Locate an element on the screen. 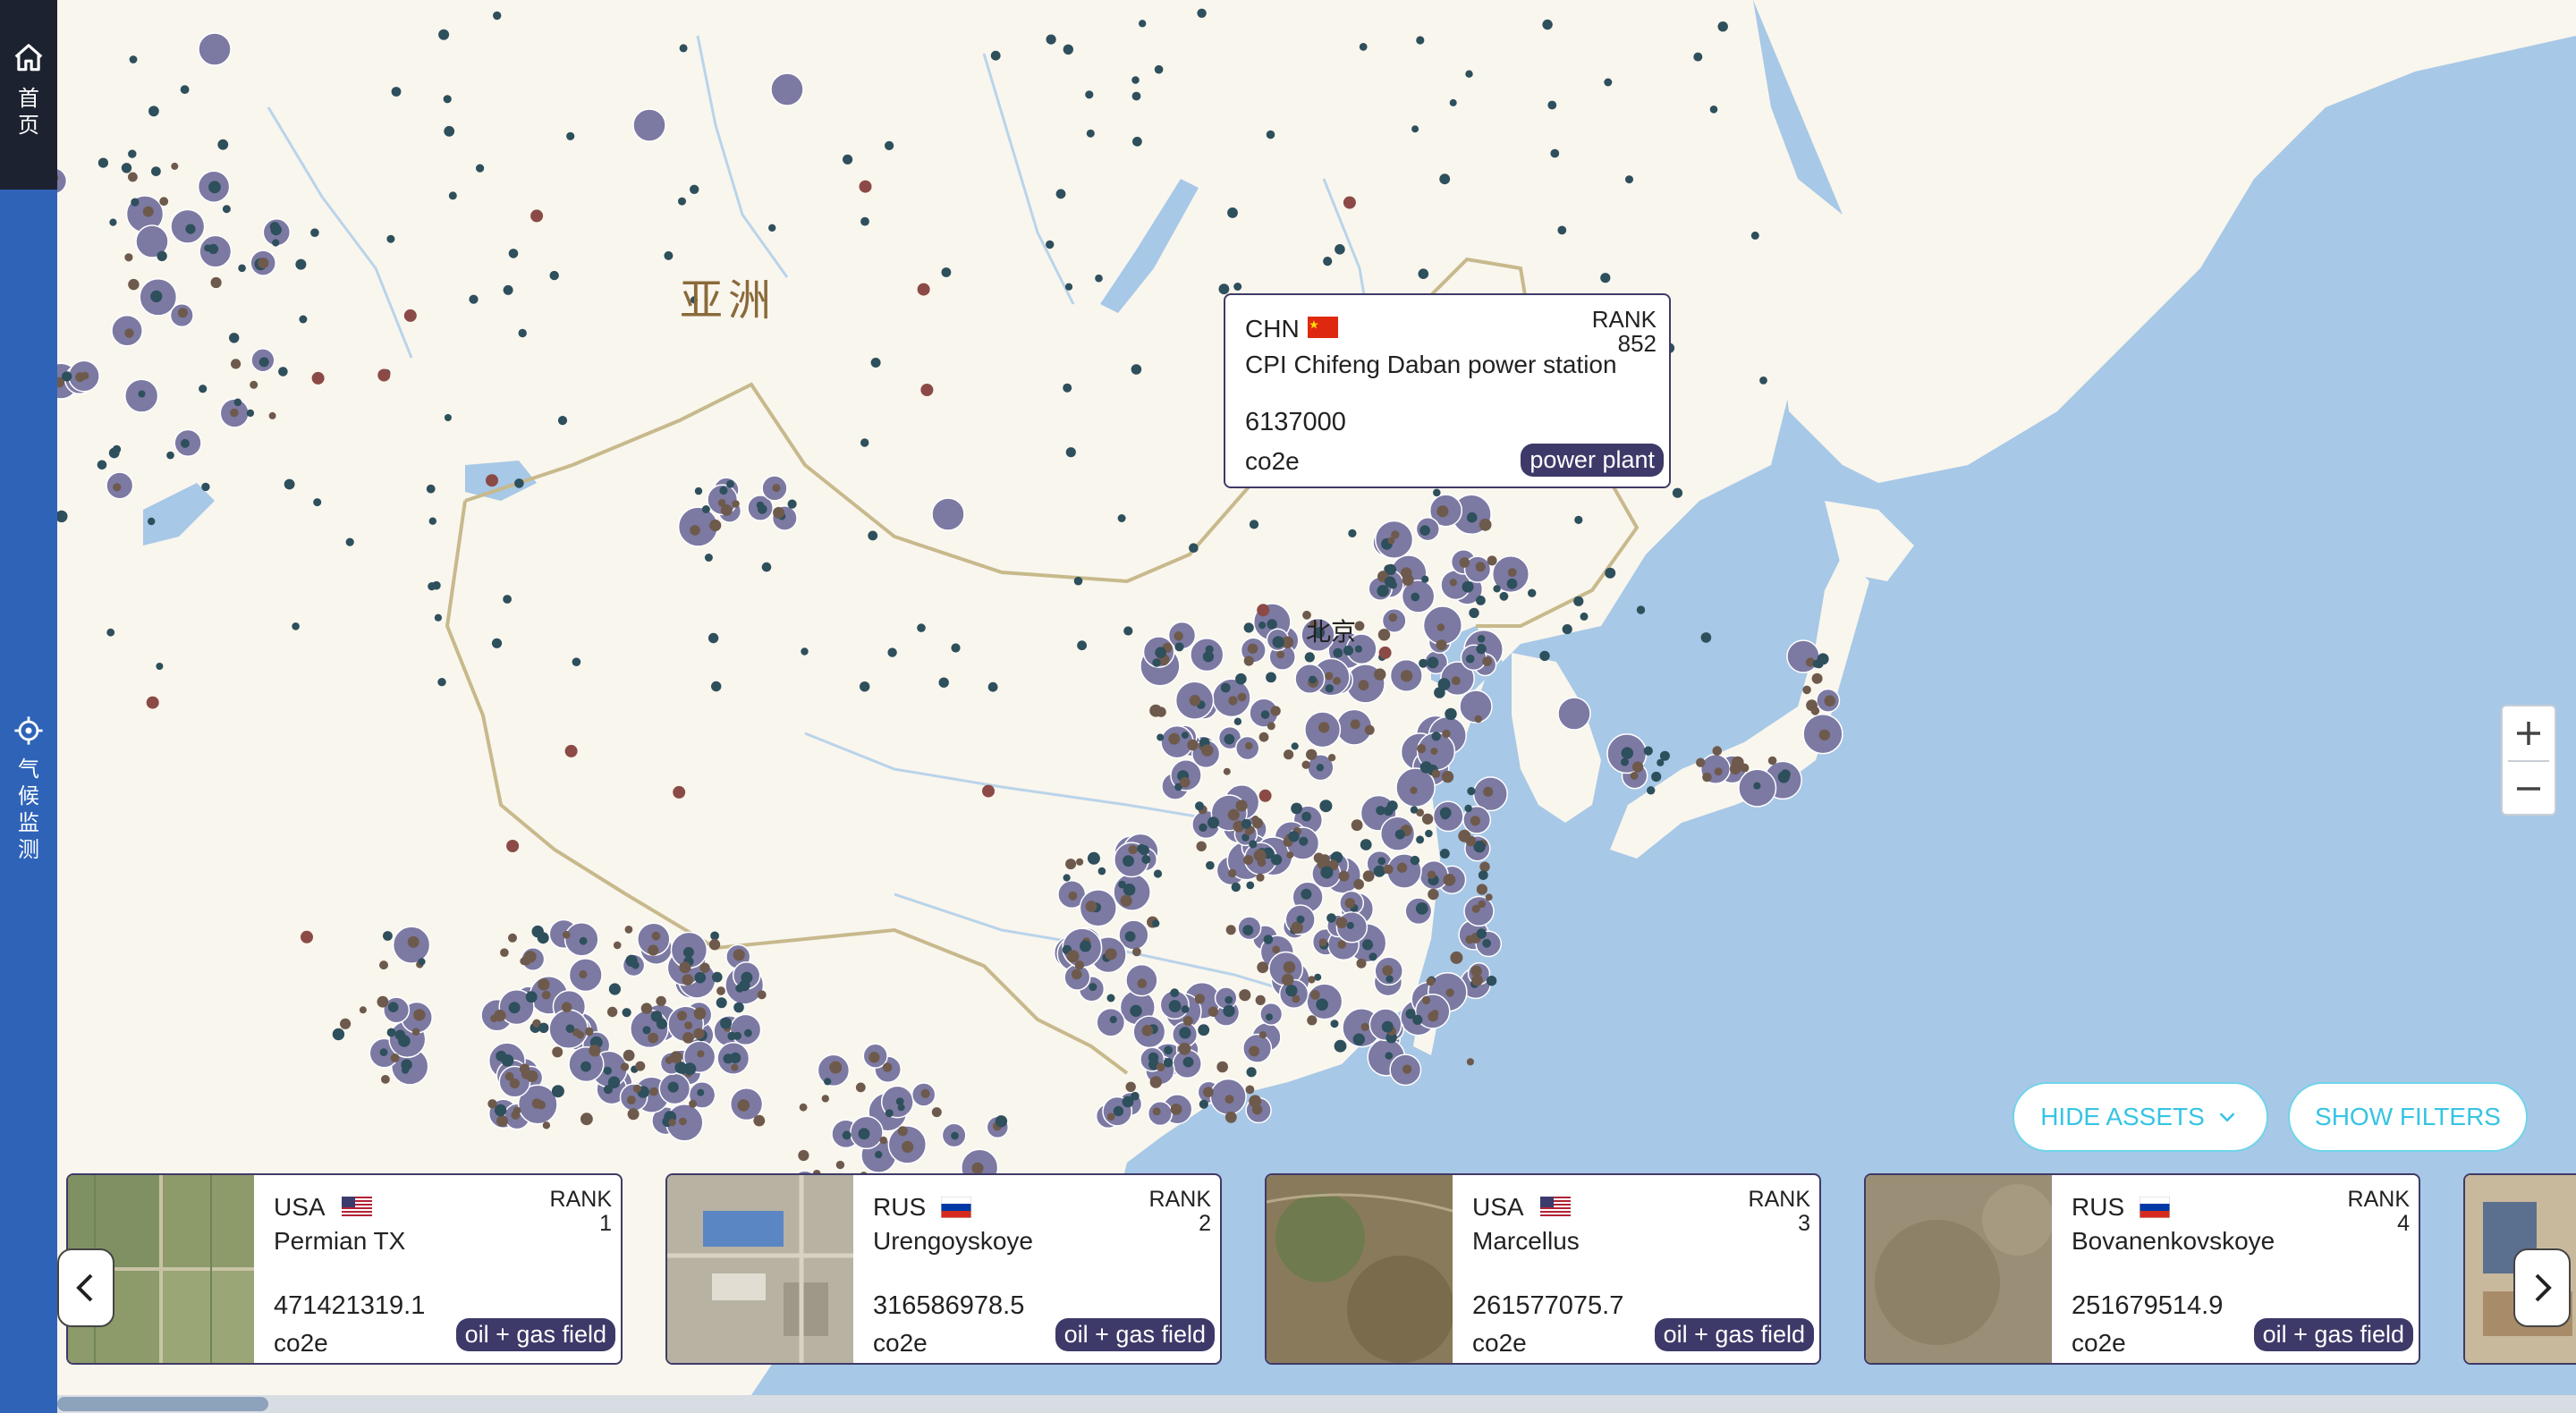 The width and height of the screenshot is (2576, 1413). asset-bubble is located at coordinates (787, 89).